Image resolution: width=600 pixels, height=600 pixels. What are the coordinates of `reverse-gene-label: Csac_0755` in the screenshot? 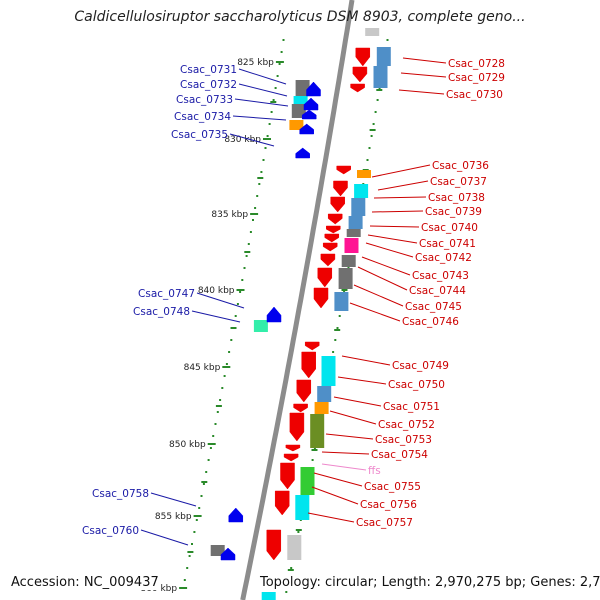 It's located at (392, 487).